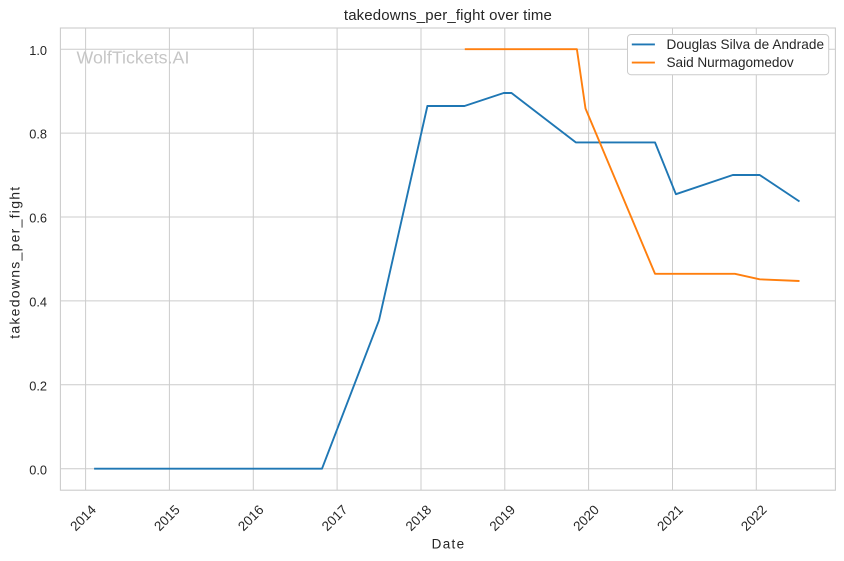 This screenshot has height=561, width=844. What do you see at coordinates (38, 134) in the screenshot?
I see `svg-text: 0.8` at bounding box center [38, 134].